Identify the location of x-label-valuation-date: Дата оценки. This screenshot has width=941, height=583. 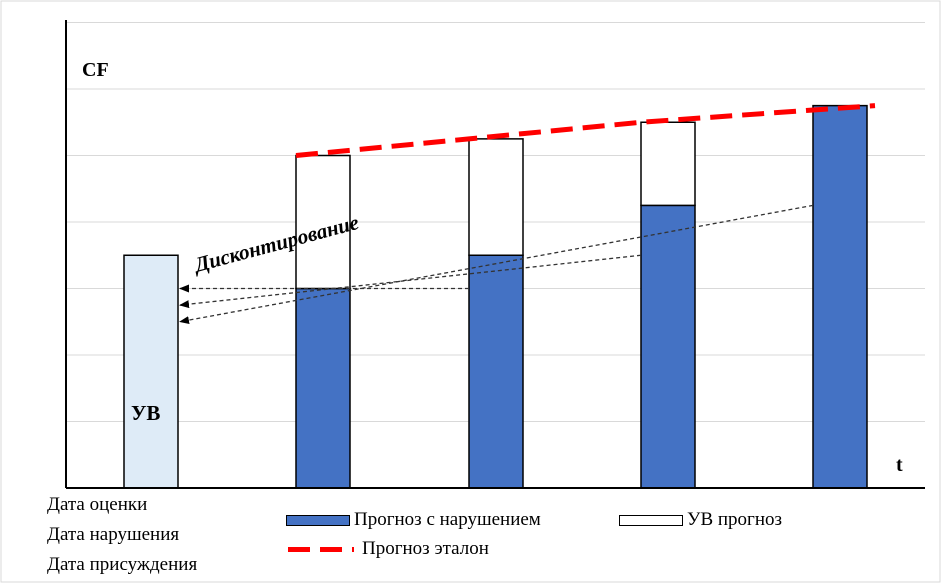
(97, 504).